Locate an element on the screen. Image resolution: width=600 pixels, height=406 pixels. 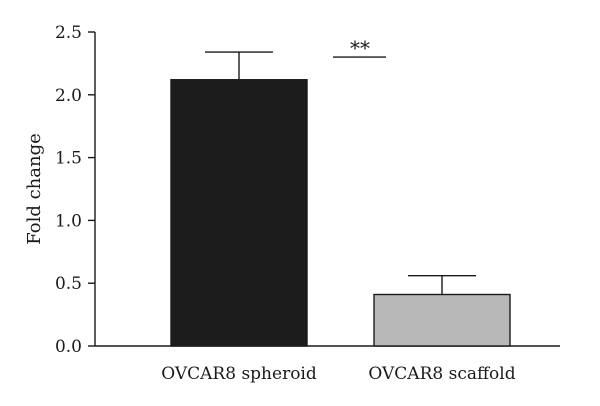
category-label: OVCAR8 spheroid is located at coordinates (239, 374).